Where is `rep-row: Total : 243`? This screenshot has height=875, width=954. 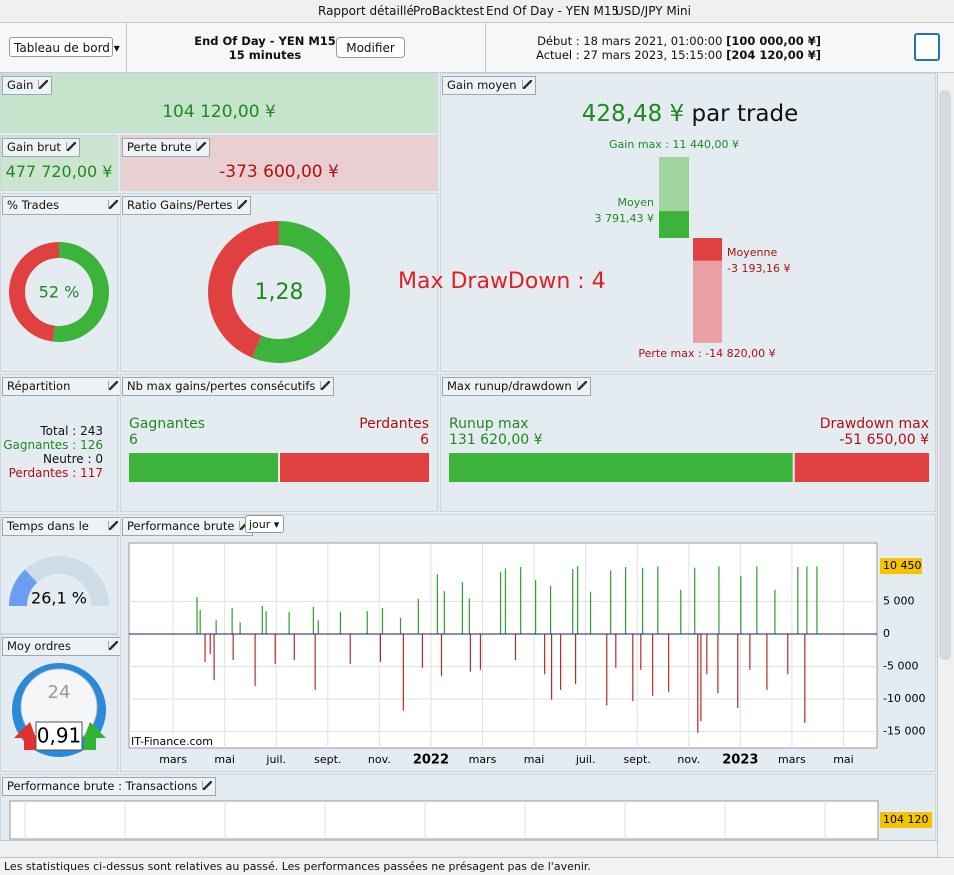
rep-row: Total : 243 is located at coordinates (71, 431).